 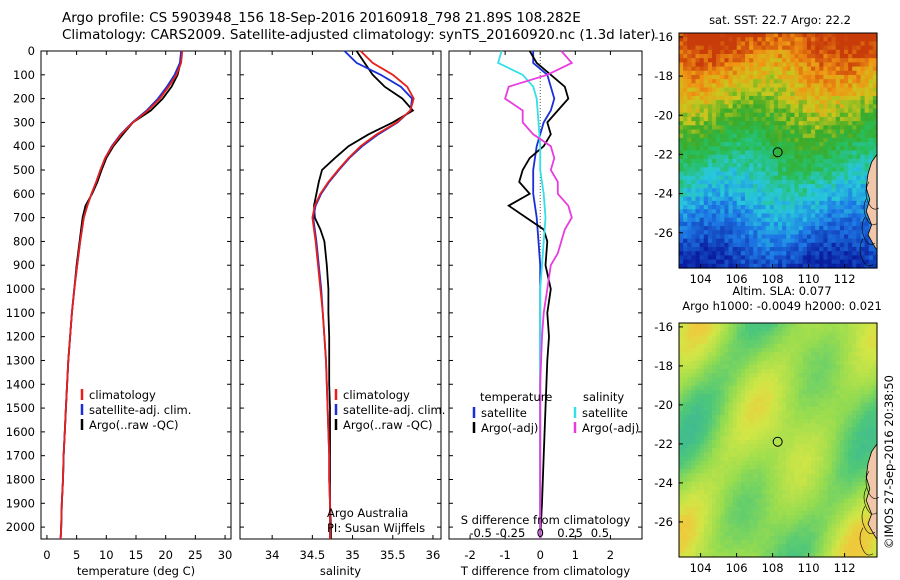 What do you see at coordinates (540, 533) in the screenshot?
I see `s-tick-label: 0` at bounding box center [540, 533].